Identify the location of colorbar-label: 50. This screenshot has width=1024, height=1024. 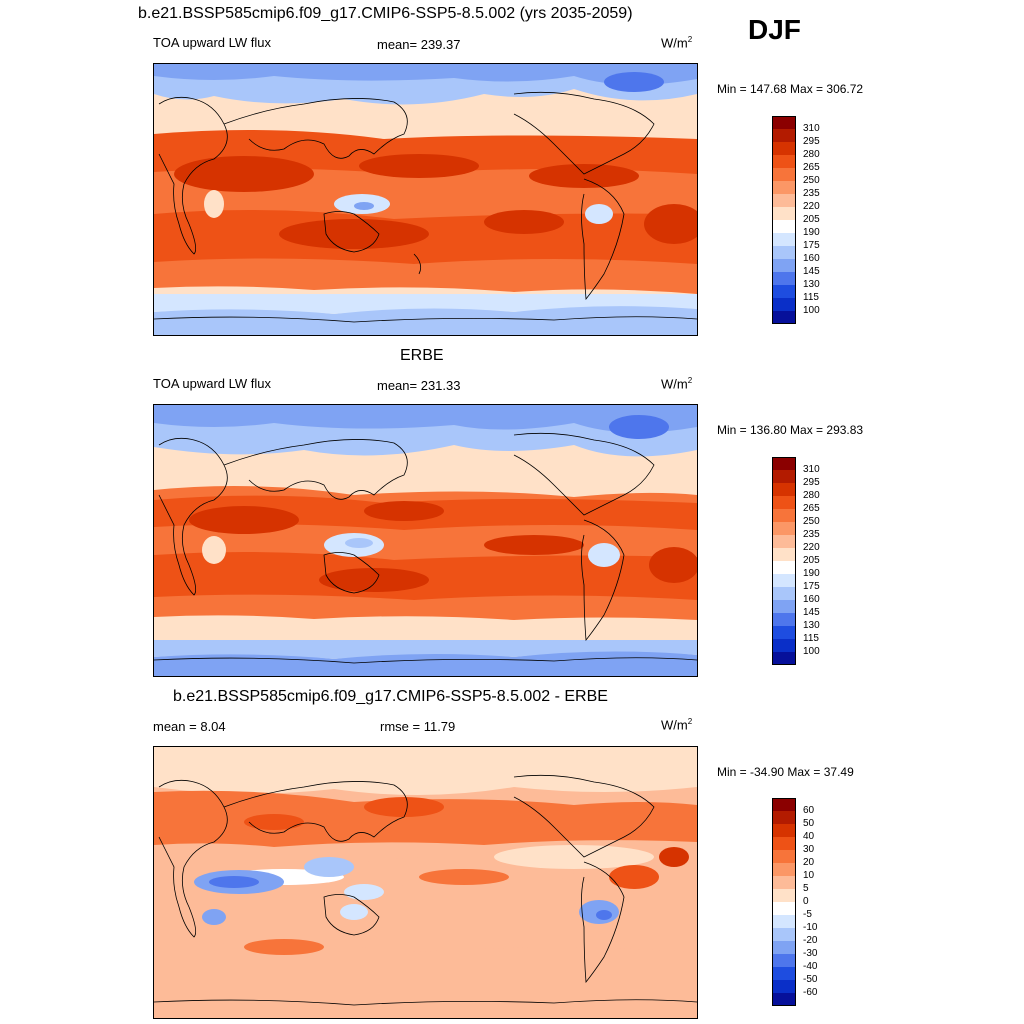
(809, 823).